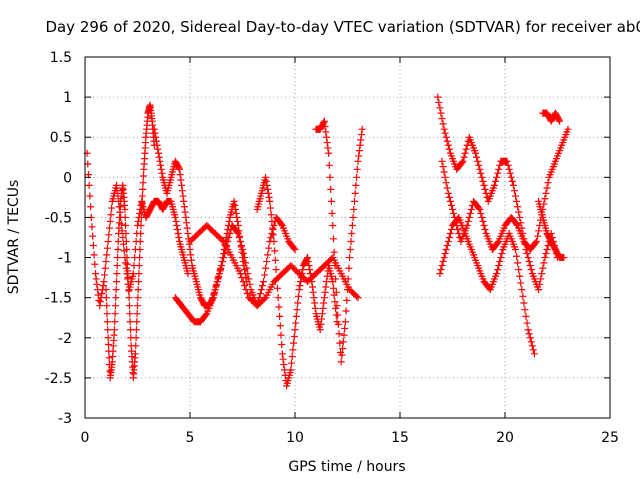  Describe the element at coordinates (65, 419) in the screenshot. I see `y-tick-label: -3` at that location.